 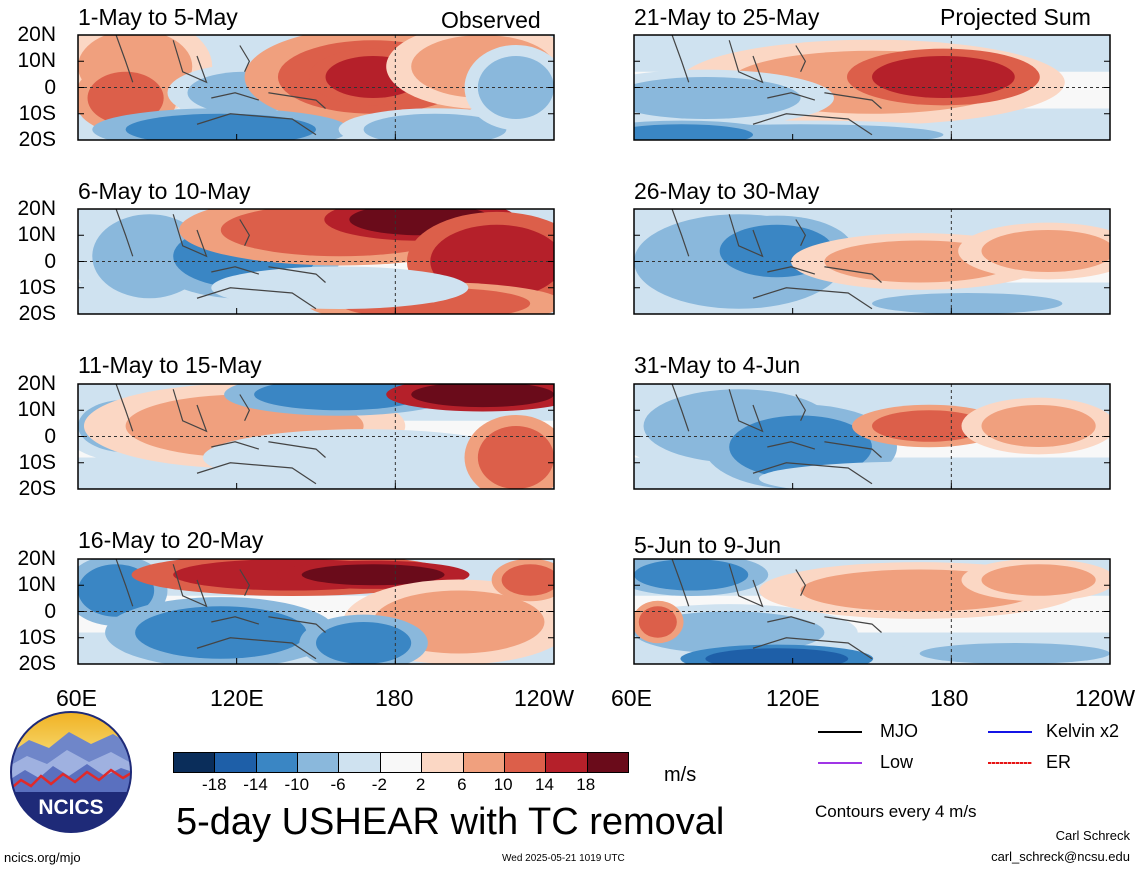 What do you see at coordinates (379, 784) in the screenshot?
I see `colorbar-tick-label: -2` at bounding box center [379, 784].